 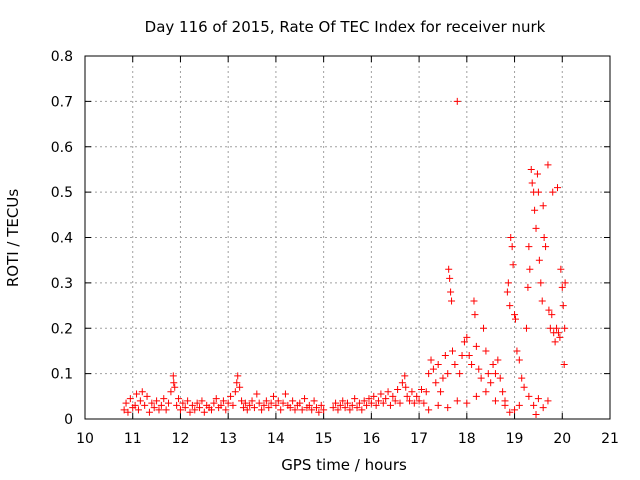 What do you see at coordinates (68, 420) in the screenshot?
I see `y-tick-label: 0` at bounding box center [68, 420].